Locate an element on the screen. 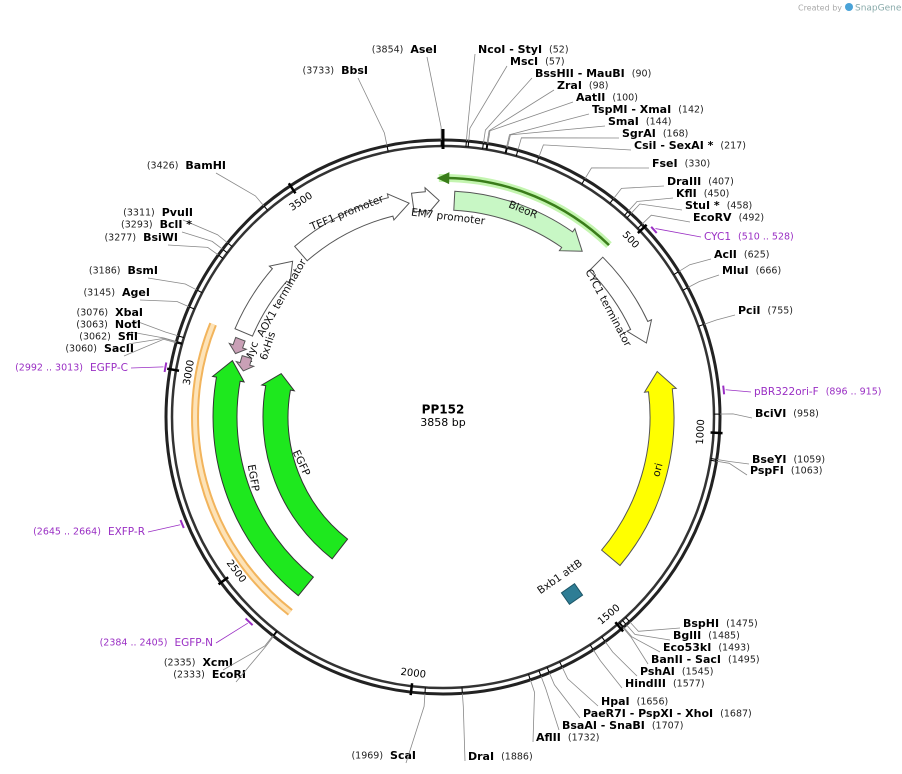 This screenshot has width=902, height=774. orf-band-inner is located at coordinates (242, 468).